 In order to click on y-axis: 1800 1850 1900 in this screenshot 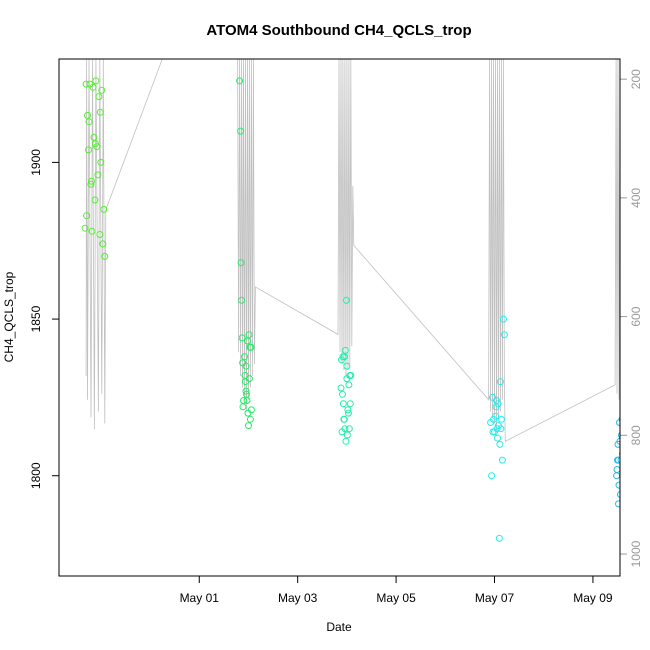, I will do `click(44, 319)`.